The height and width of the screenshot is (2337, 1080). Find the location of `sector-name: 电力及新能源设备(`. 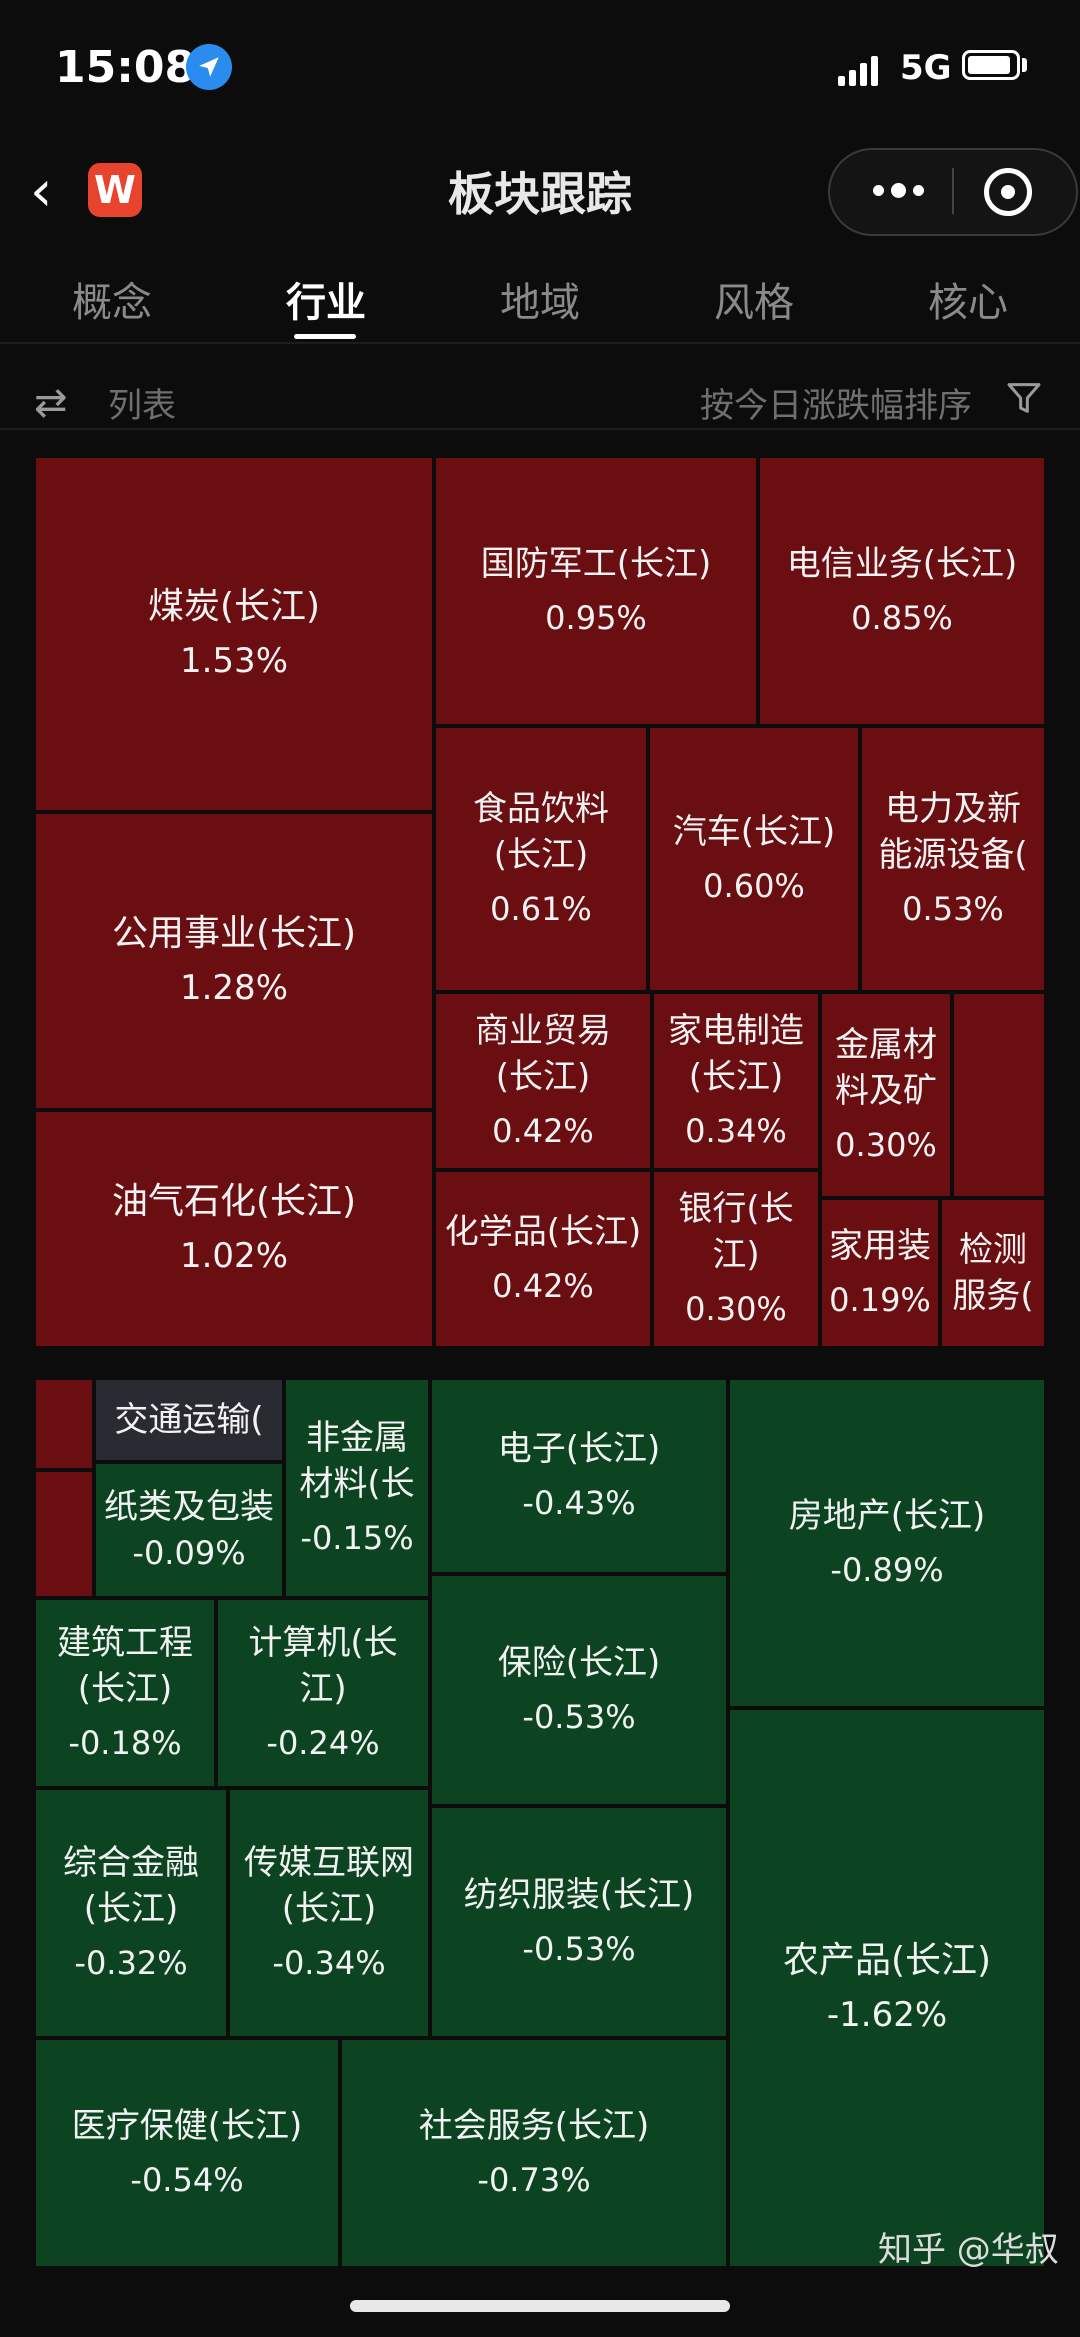

sector-name: 电力及新能源设备( is located at coordinates (953, 832).